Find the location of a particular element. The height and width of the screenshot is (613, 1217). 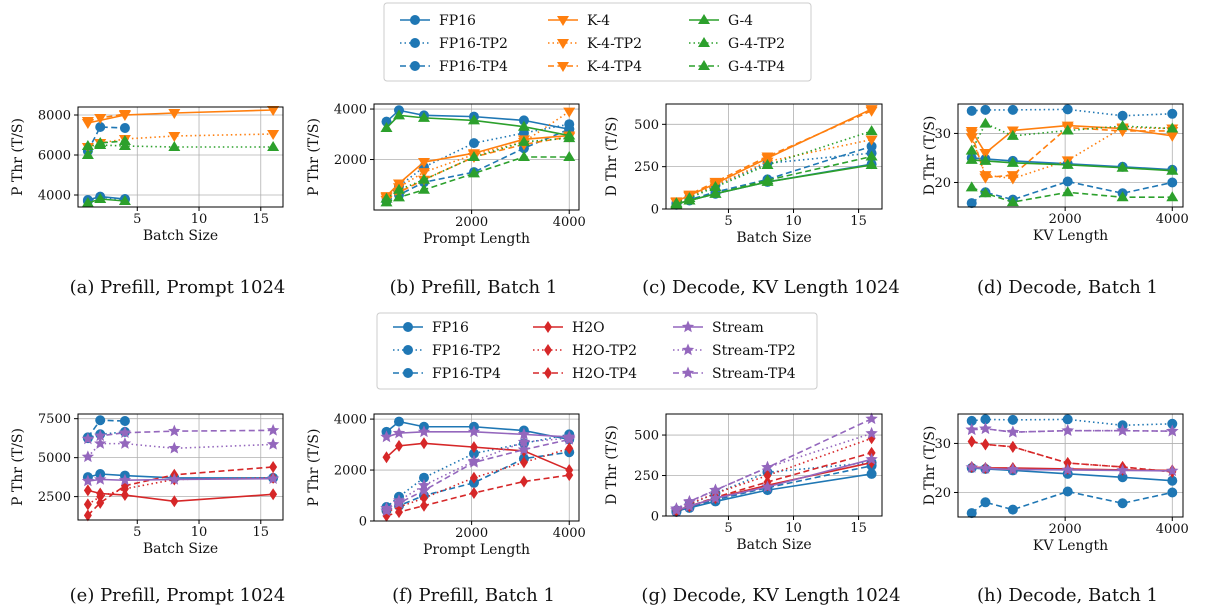

legend-label: FP16 is located at coordinates (450, 328).